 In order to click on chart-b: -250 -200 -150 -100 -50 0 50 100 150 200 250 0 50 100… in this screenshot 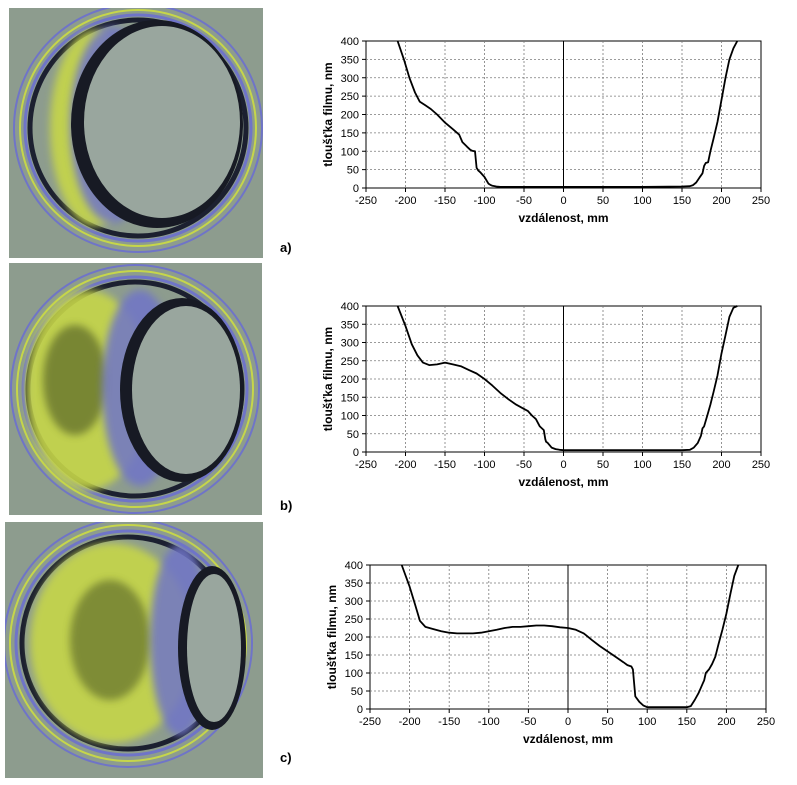, I will do `click(545, 395)`.